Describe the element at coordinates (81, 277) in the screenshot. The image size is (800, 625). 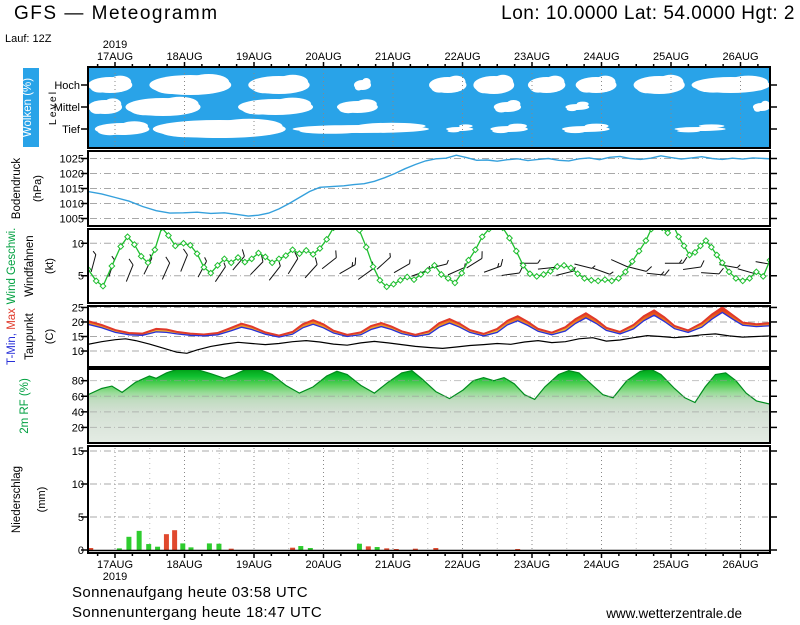
I see `wind-ytick-label: 5` at that location.